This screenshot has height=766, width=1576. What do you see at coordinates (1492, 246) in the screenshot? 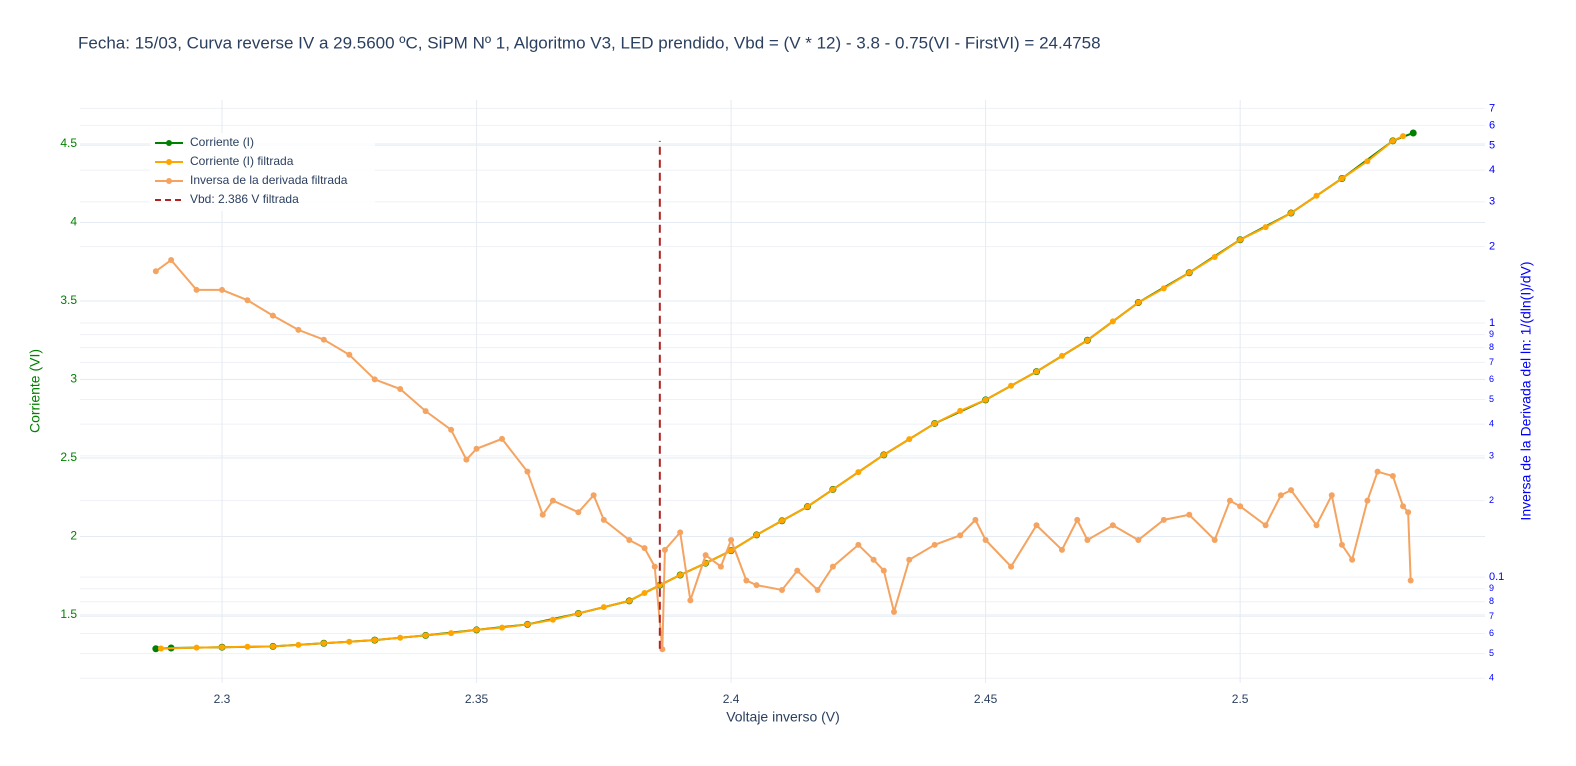
I see `y2-tick-label: 2` at bounding box center [1492, 246].